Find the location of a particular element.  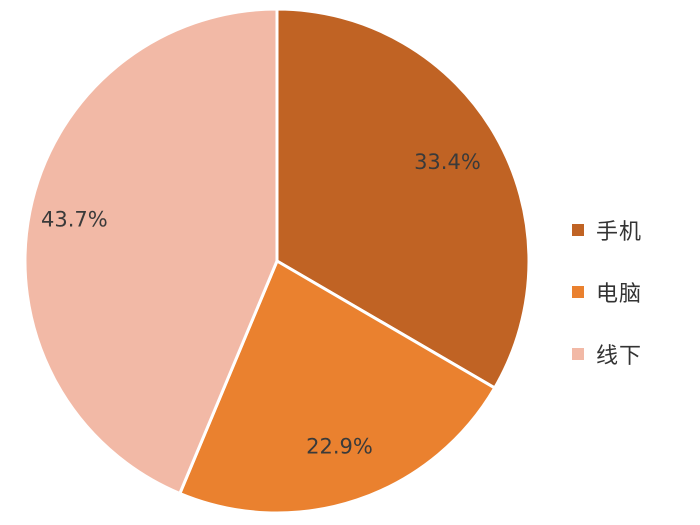

legend-item-1: 电脑 is located at coordinates (607, 292).